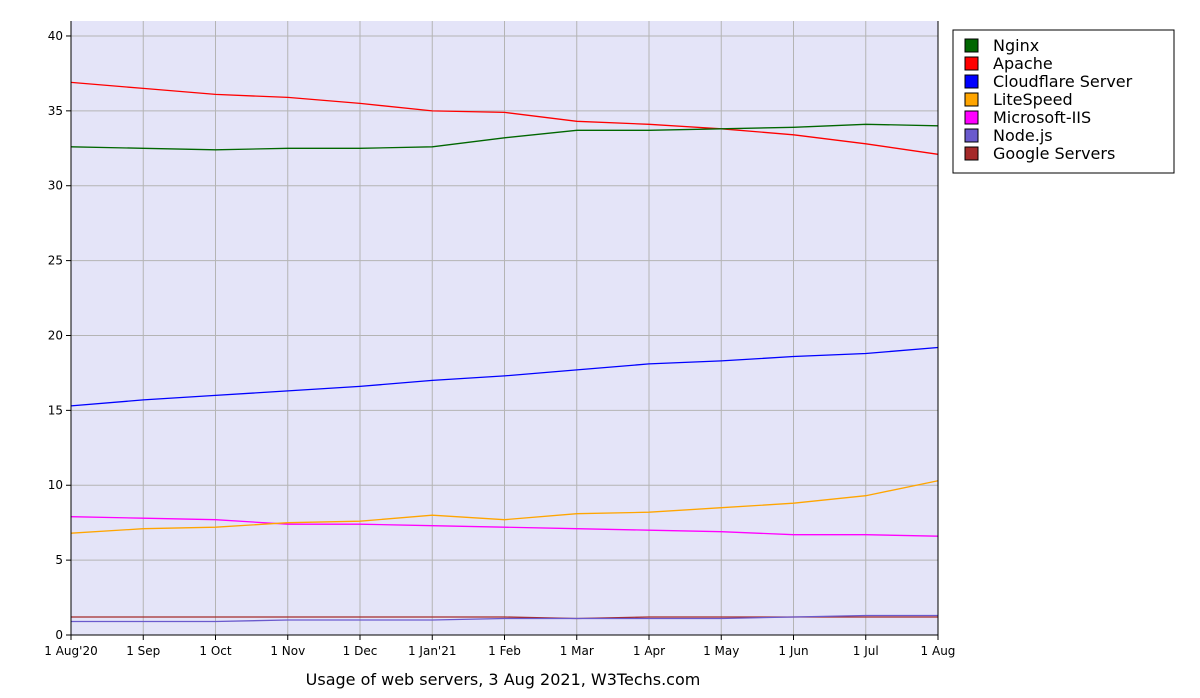 This screenshot has width=1200, height=698. I want to click on legend-label-nginx: Nginx, so click(1016, 45).